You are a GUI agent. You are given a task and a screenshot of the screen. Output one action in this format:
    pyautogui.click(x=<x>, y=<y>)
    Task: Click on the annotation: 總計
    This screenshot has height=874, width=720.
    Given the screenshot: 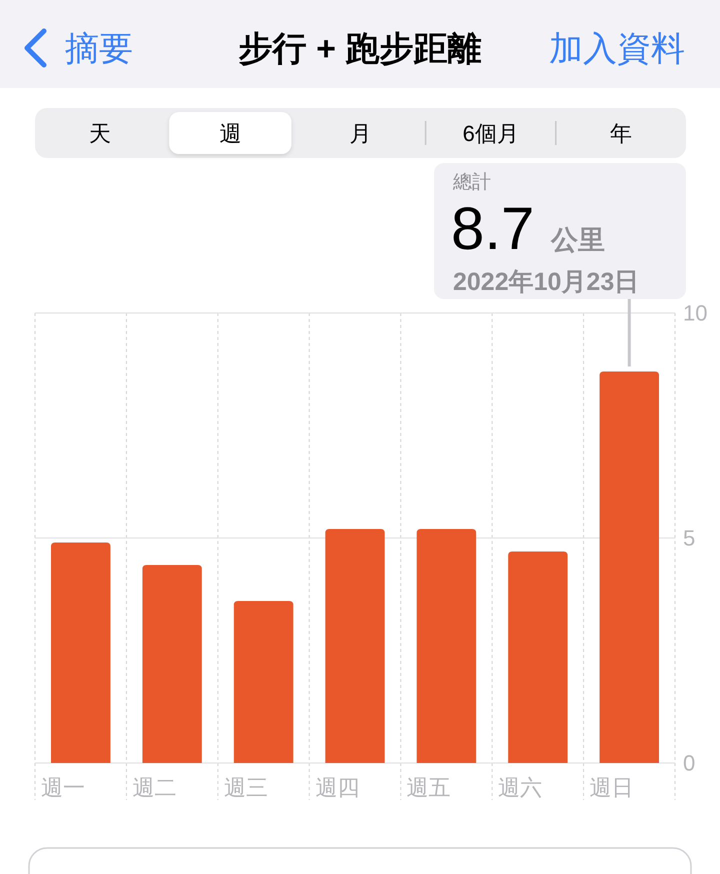 What is the action you would take?
    pyautogui.click(x=472, y=182)
    